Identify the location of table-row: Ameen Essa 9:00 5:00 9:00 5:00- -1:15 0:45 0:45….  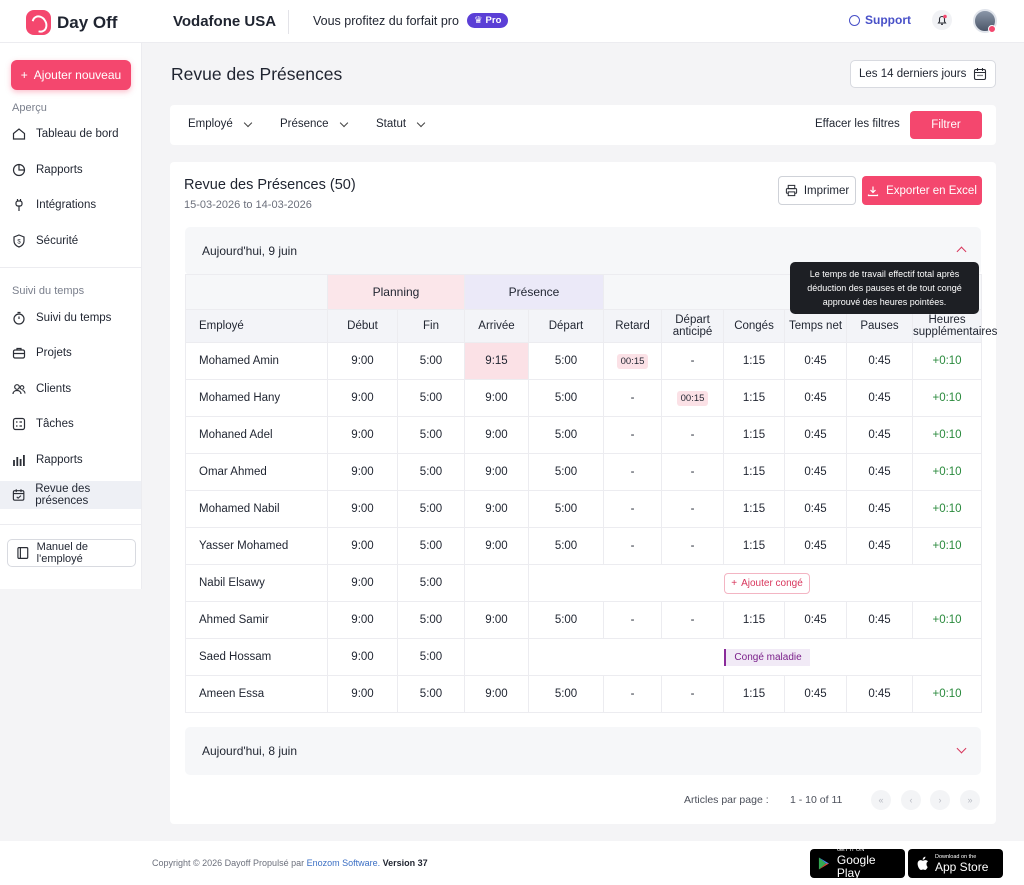
(584, 694).